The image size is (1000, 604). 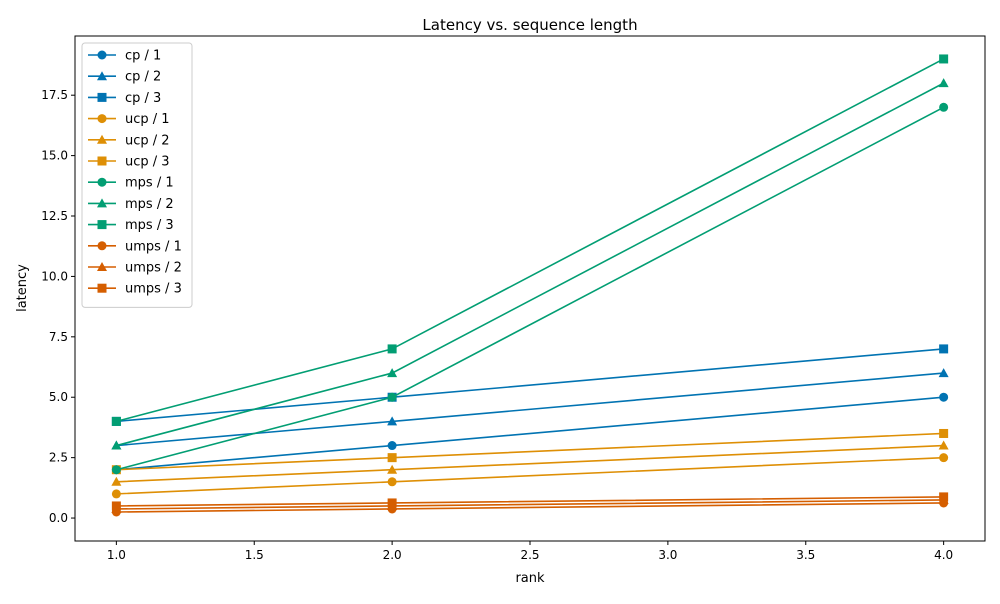 I want to click on x-tick-label: 2.0, so click(x=392, y=555).